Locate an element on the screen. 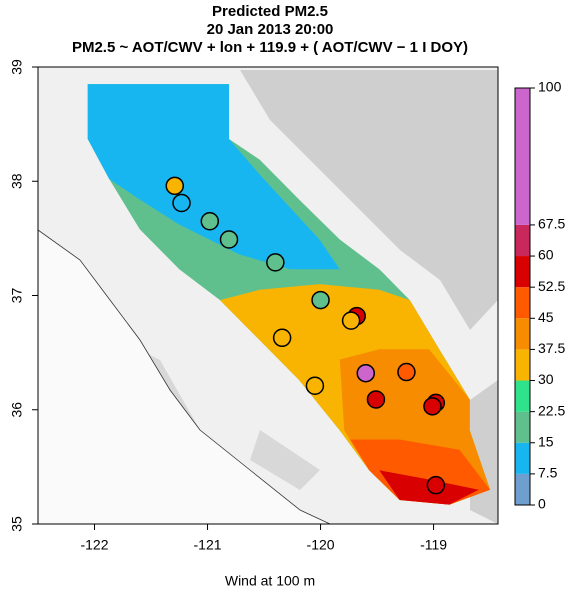  colorbar-frame is located at coordinates (522, 296).